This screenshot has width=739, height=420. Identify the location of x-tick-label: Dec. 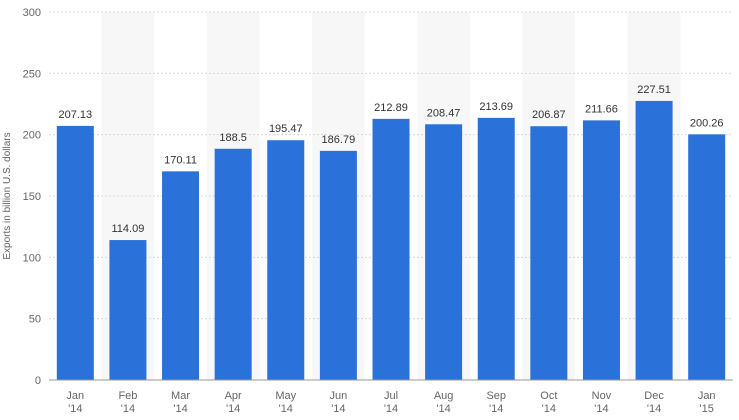
(654, 396).